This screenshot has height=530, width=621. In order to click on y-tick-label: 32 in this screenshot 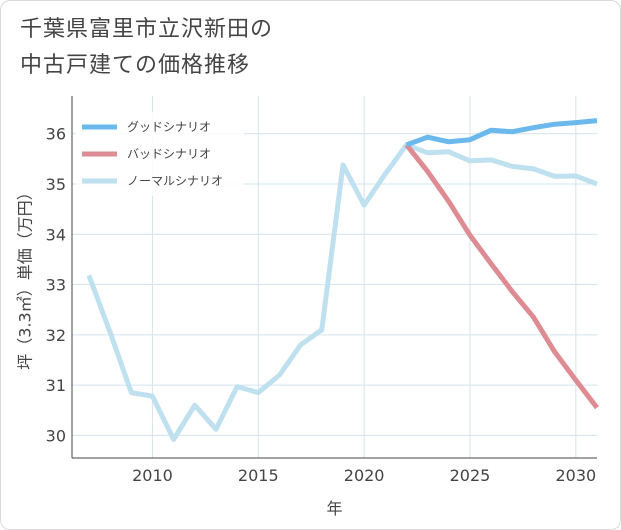, I will do `click(56, 335)`.